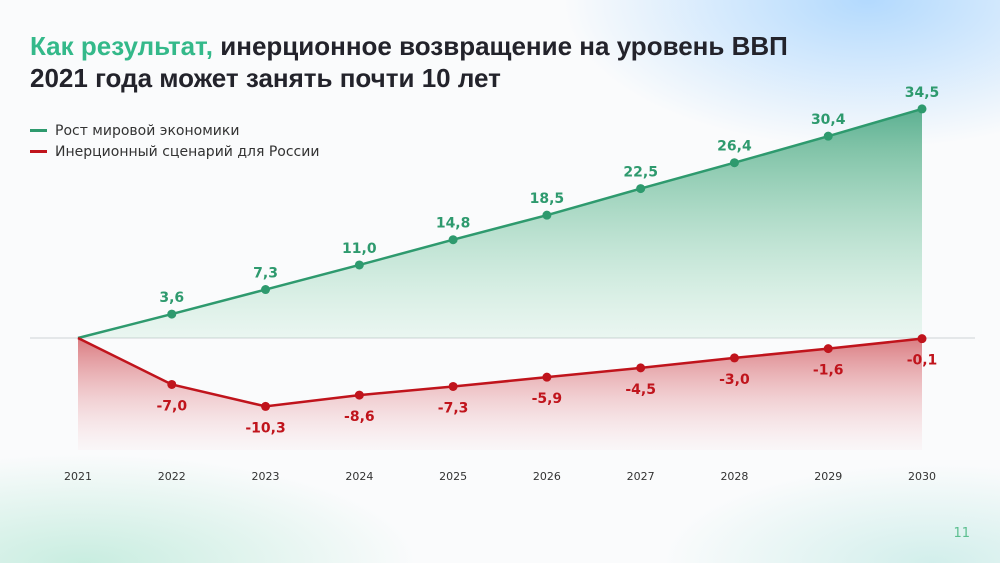 This screenshot has height=563, width=1000. Describe the element at coordinates (187, 151) in the screenshot. I see `legend-label: Инерционный сценарий для России` at that location.